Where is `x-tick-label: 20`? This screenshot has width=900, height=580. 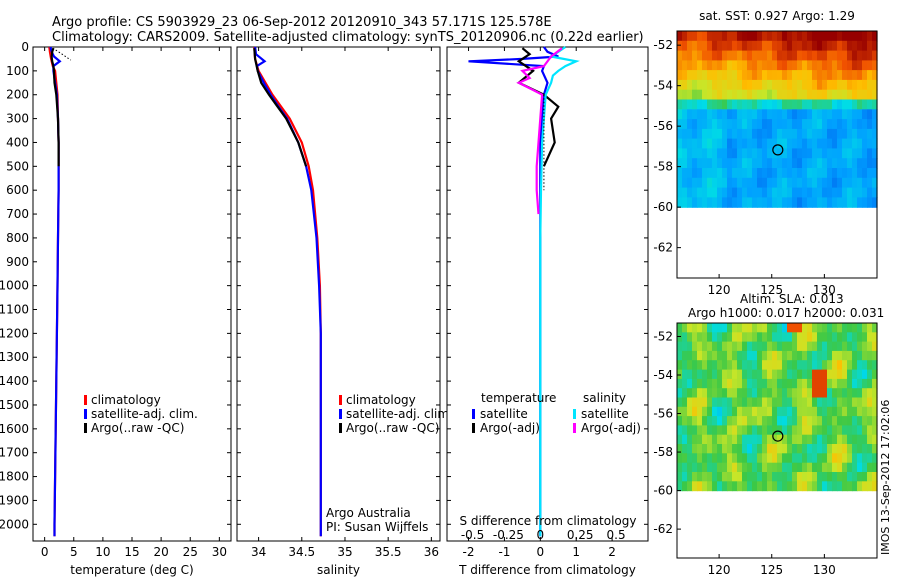 x-tick-label: 20 is located at coordinates (160, 552).